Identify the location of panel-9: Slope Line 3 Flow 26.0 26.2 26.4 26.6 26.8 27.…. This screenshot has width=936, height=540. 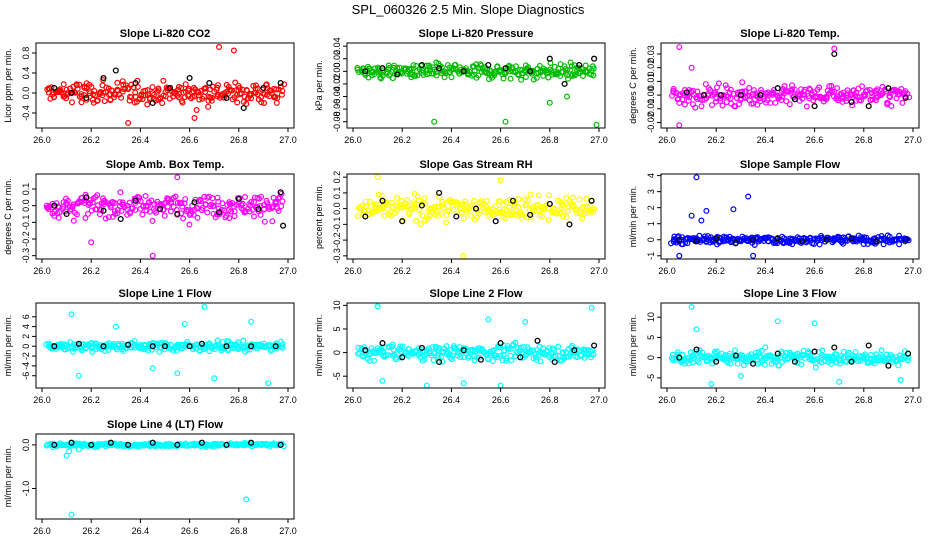
(775, 346).